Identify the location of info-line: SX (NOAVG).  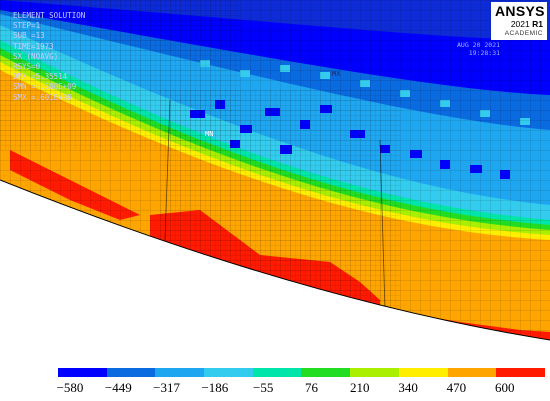
(36, 56).